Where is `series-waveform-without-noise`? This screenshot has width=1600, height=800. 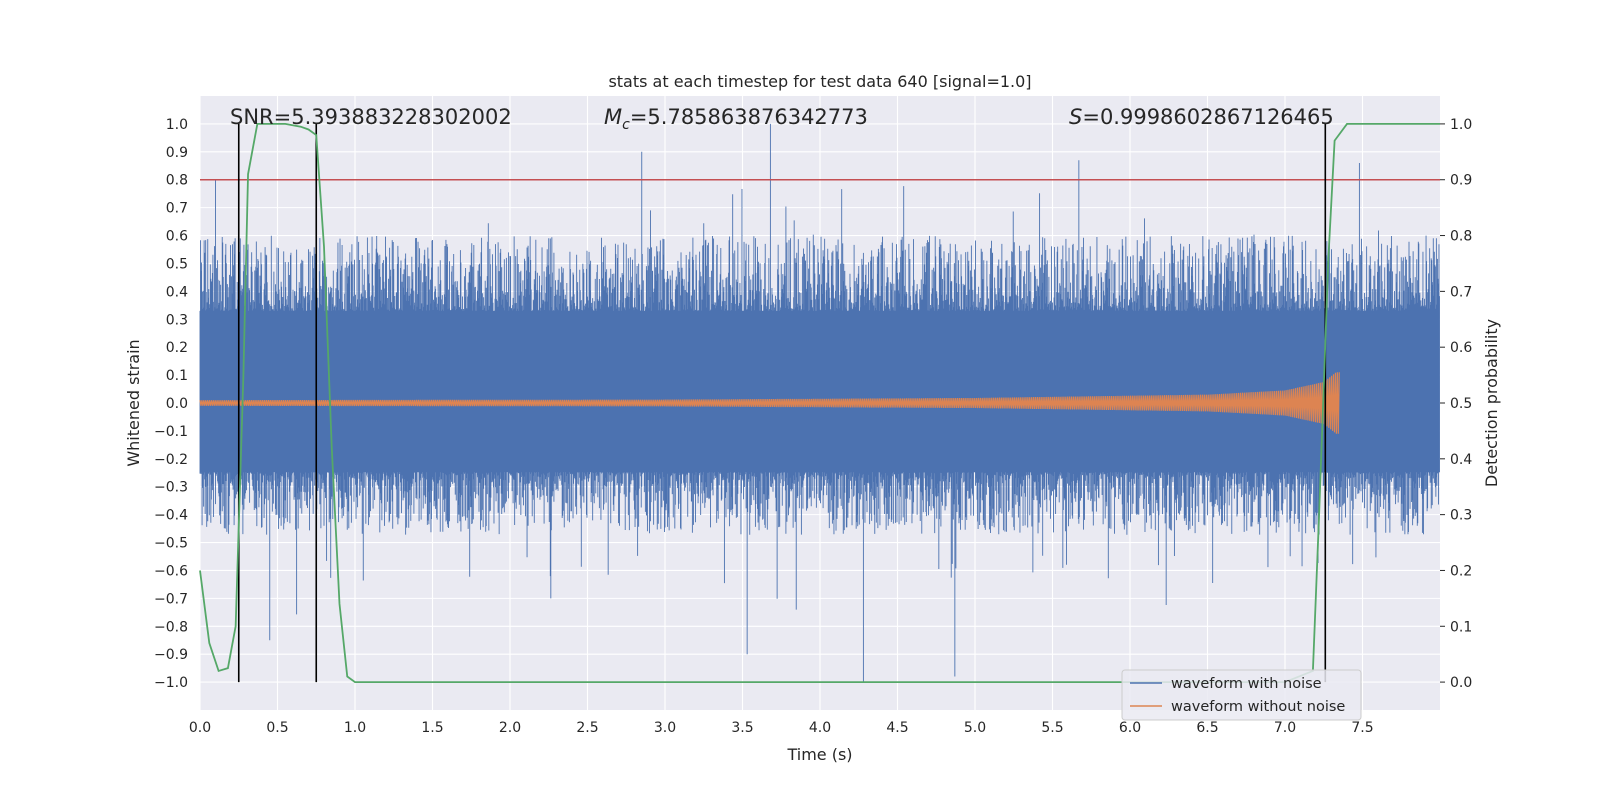
series-waveform-without-noise is located at coordinates (769, 403).